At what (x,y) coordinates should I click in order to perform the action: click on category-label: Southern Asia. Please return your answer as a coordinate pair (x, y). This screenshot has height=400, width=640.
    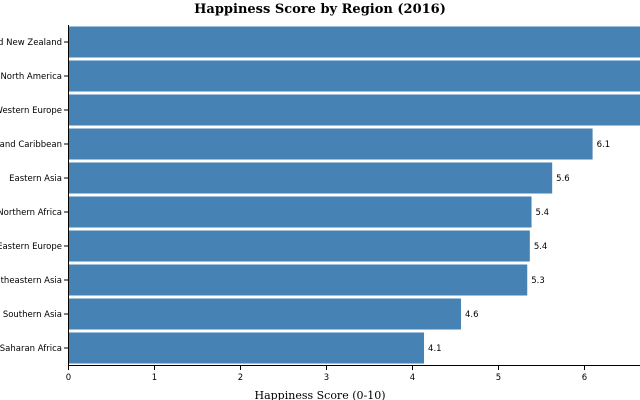
    Looking at the image, I should click on (32, 315).